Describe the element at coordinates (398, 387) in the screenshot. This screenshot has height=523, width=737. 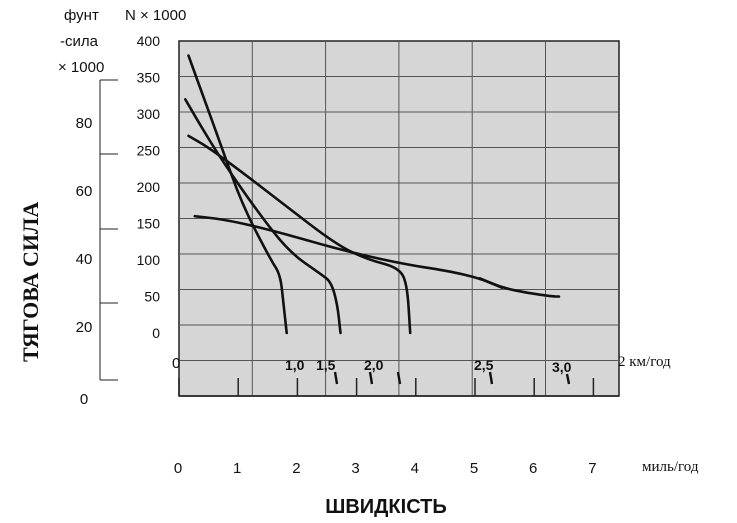
I see `mph-scale` at that location.